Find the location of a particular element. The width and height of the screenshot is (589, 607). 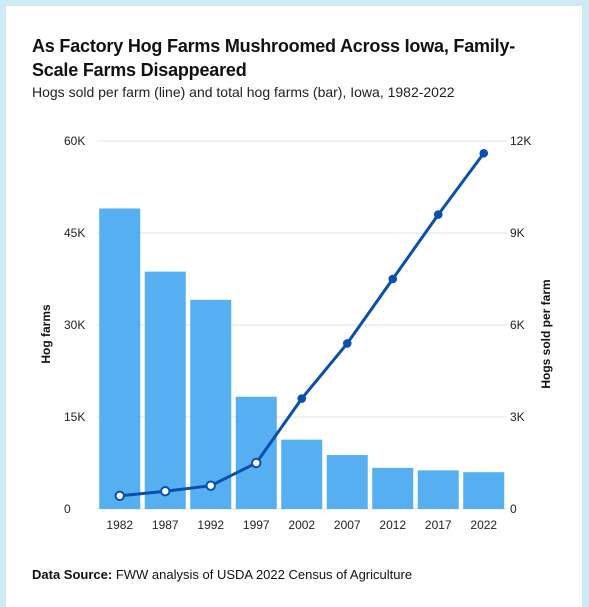

left-tick-label: 15K is located at coordinates (74, 417).